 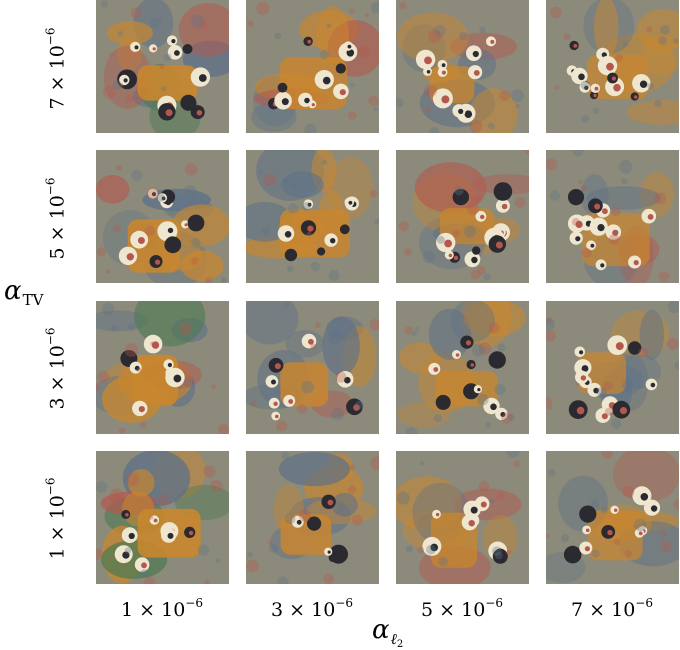 What do you see at coordinates (312, 608) in the screenshot?
I see `col-label-2: 3 × 10⁻⁶` at bounding box center [312, 608].